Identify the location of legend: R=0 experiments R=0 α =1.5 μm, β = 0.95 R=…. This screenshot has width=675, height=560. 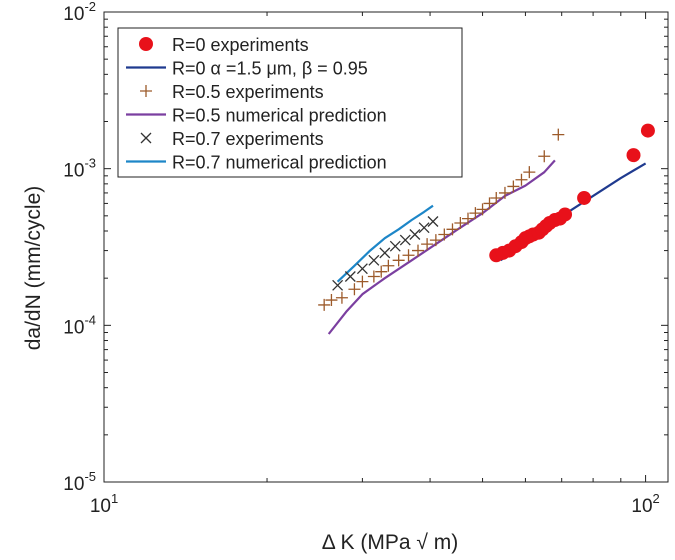
(290, 102).